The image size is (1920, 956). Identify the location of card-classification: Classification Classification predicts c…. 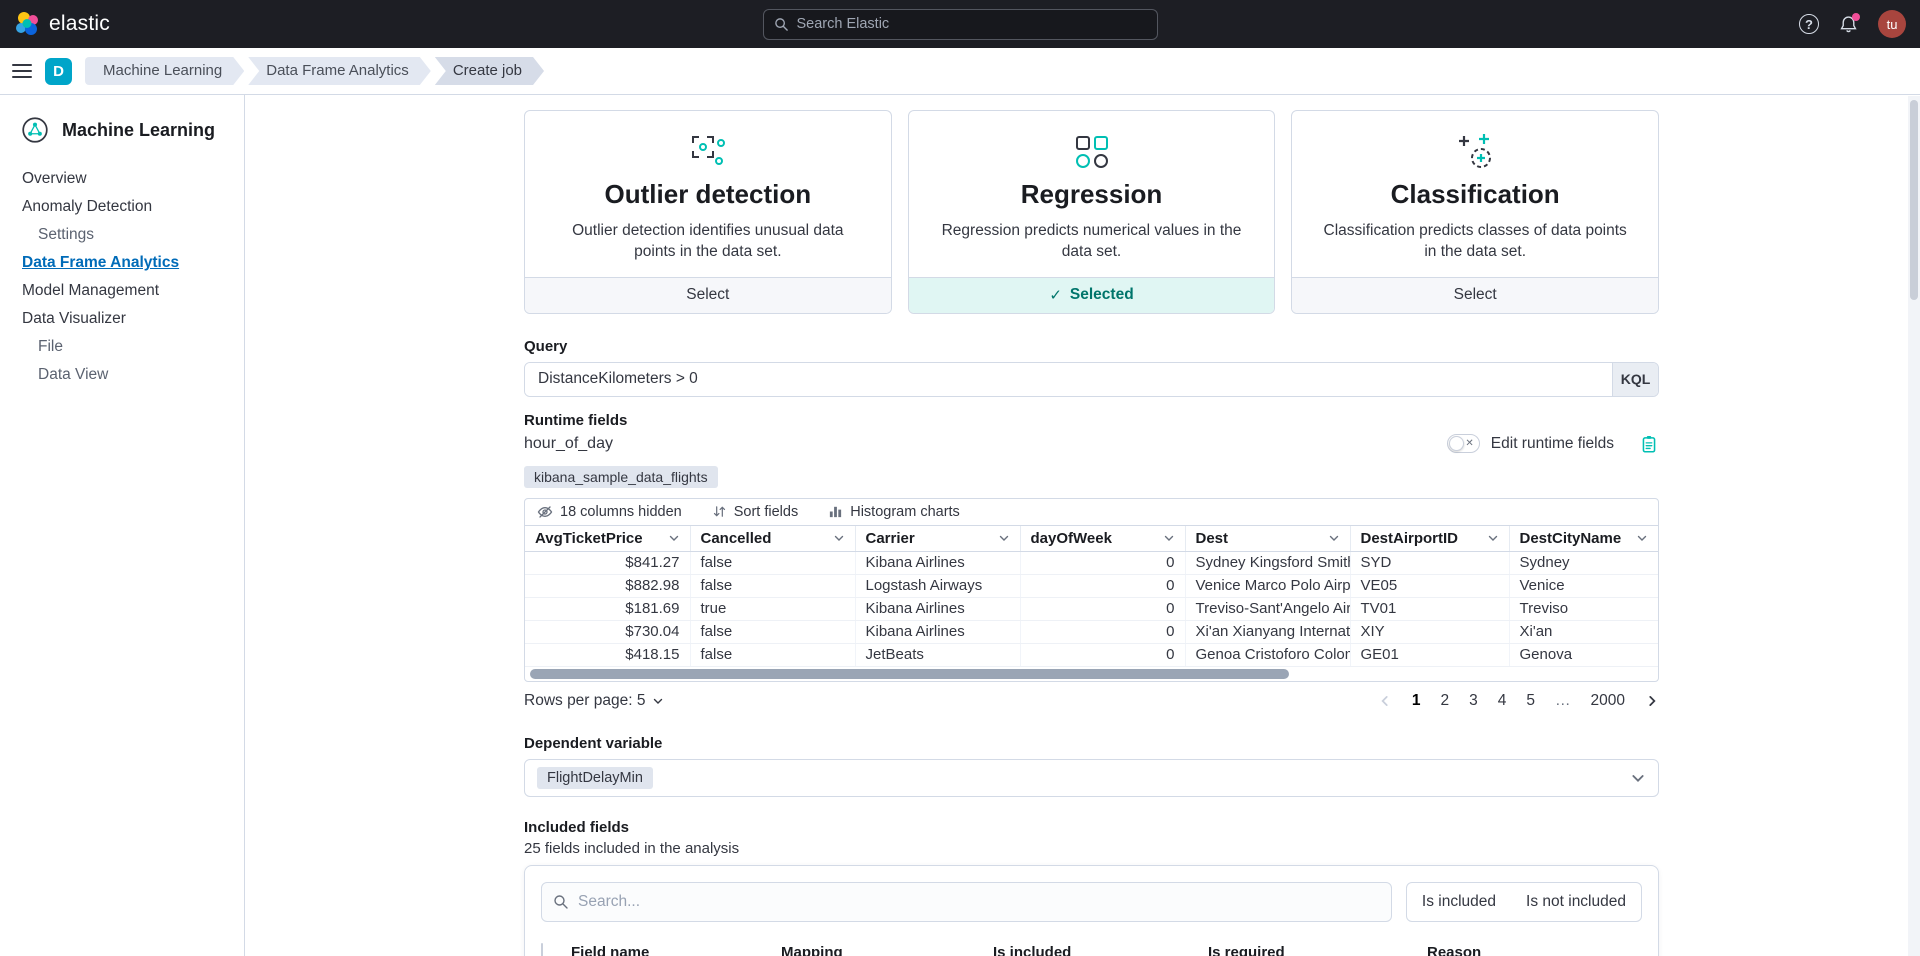
(1475, 212).